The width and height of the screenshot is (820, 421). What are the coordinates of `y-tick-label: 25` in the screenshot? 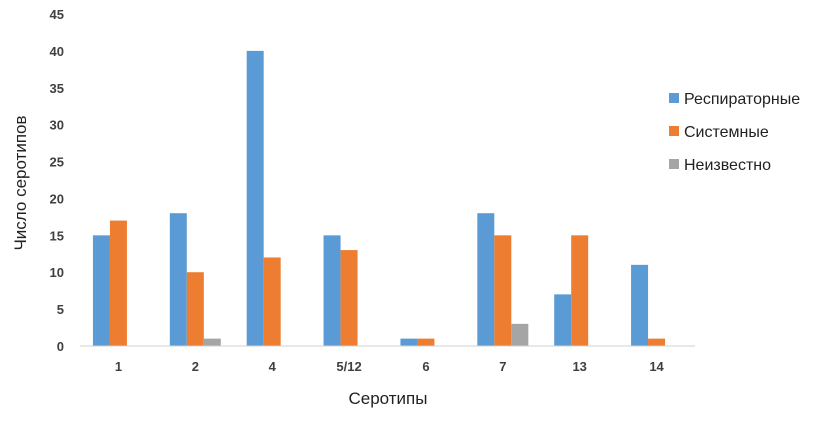 It's located at (57, 162).